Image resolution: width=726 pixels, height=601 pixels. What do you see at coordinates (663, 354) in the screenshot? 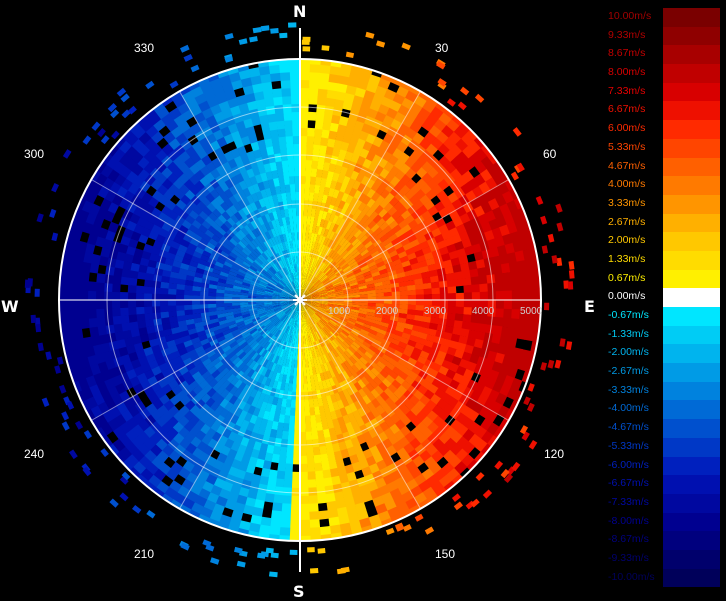
I see `legend-row: -2.00m/s` at bounding box center [663, 354].